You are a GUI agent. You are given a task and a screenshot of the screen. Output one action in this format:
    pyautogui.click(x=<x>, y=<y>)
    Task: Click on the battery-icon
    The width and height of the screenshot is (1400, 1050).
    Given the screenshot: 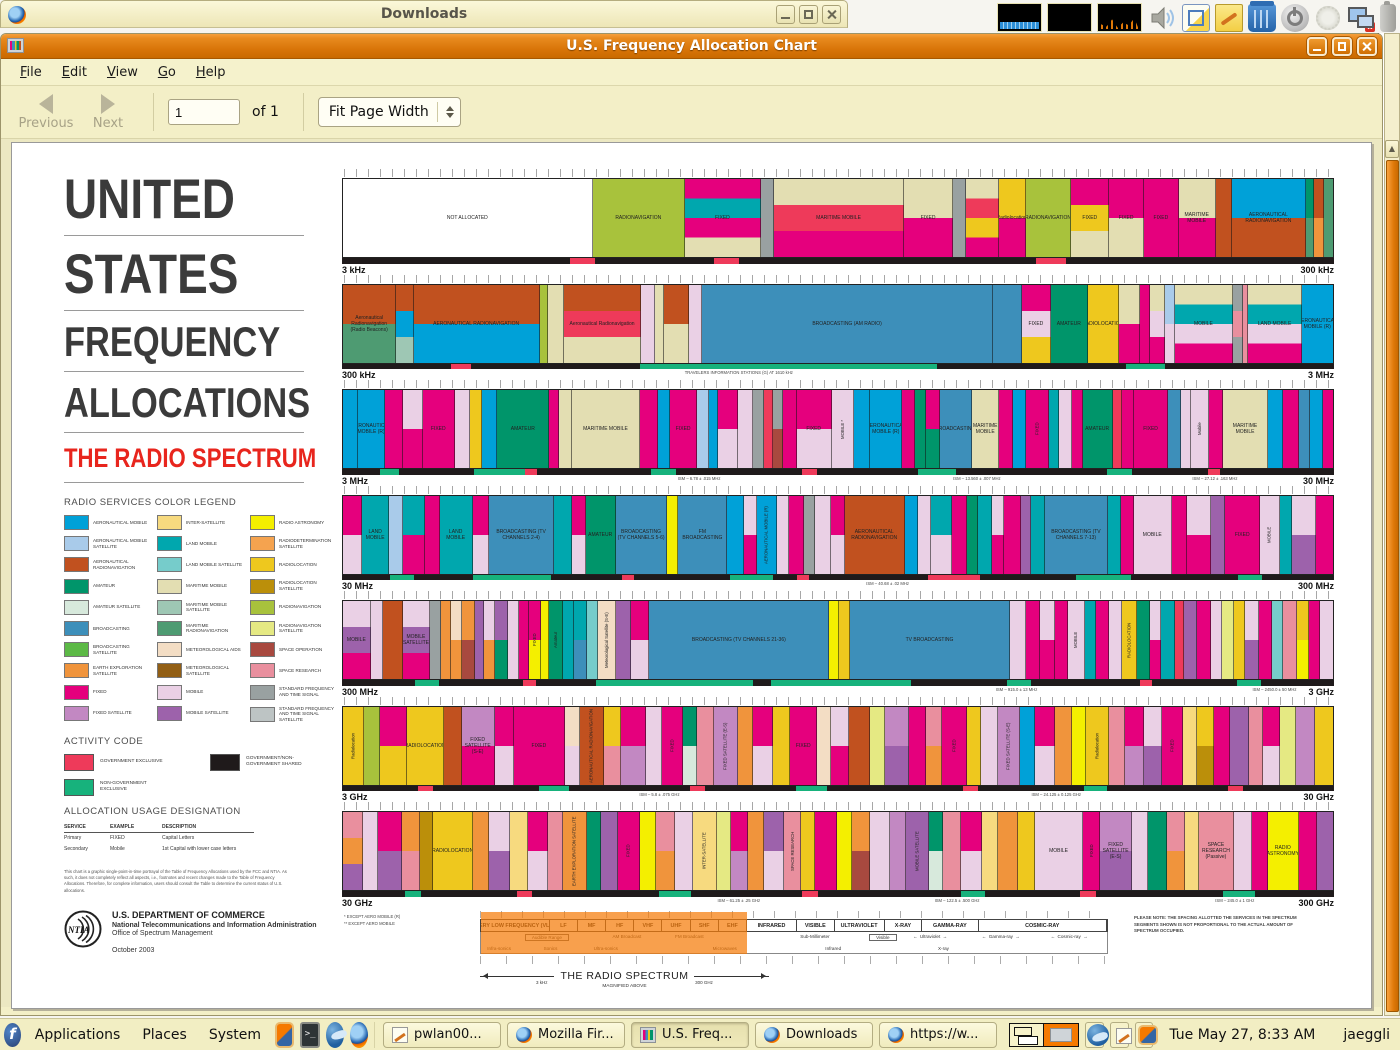 What is the action you would take?
    pyautogui.click(x=1388, y=16)
    